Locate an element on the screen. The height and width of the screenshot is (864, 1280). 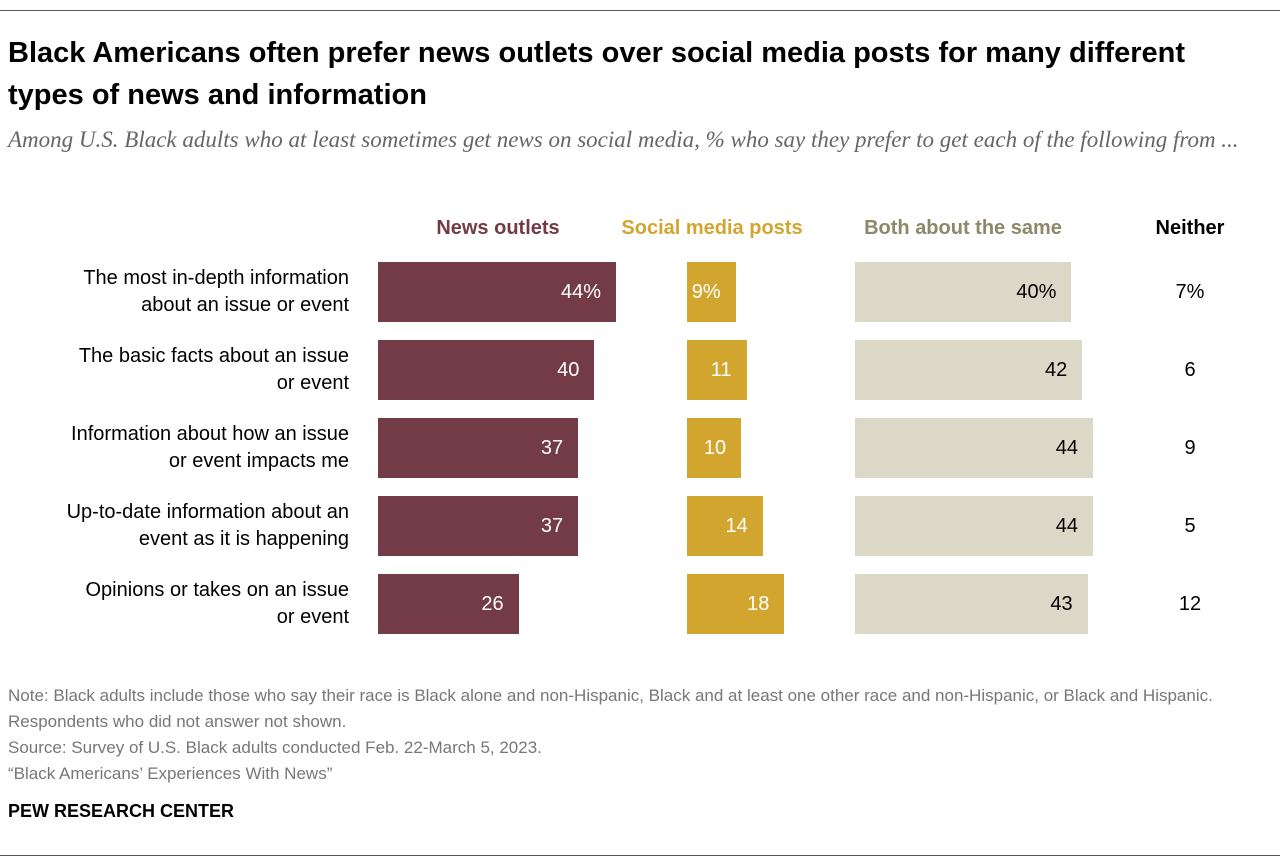
data-label: 40 is located at coordinates (568, 370).